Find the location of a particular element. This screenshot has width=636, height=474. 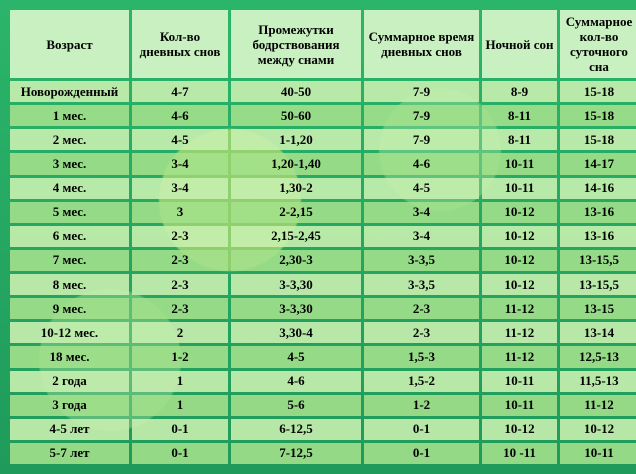

cell-total-day-sleep: 1,5-2 is located at coordinates (421, 381).